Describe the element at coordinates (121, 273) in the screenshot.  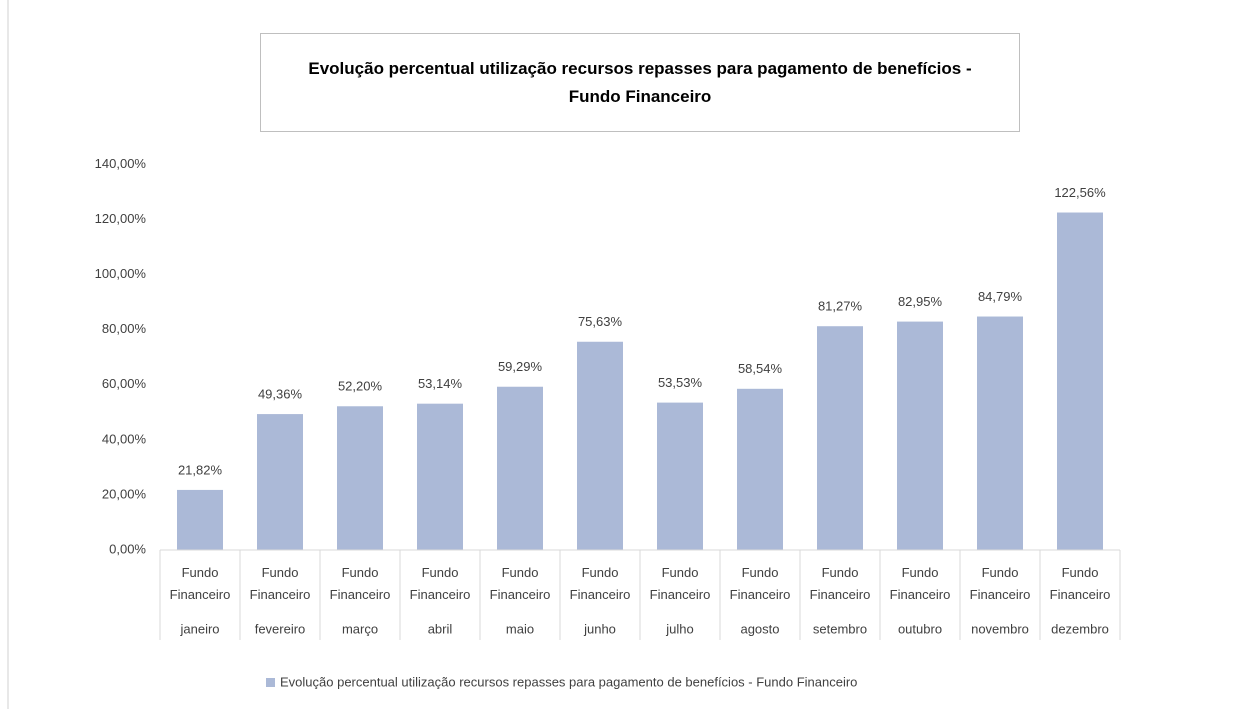
I see `y-tick-label: 100,00%` at that location.